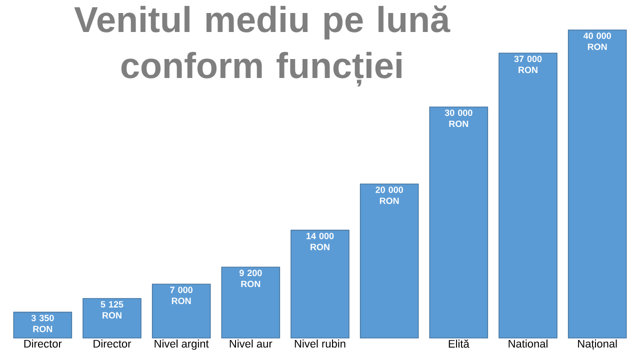 The height and width of the screenshot is (360, 640). I want to click on data-label: 7 000 RON, so click(181, 295).